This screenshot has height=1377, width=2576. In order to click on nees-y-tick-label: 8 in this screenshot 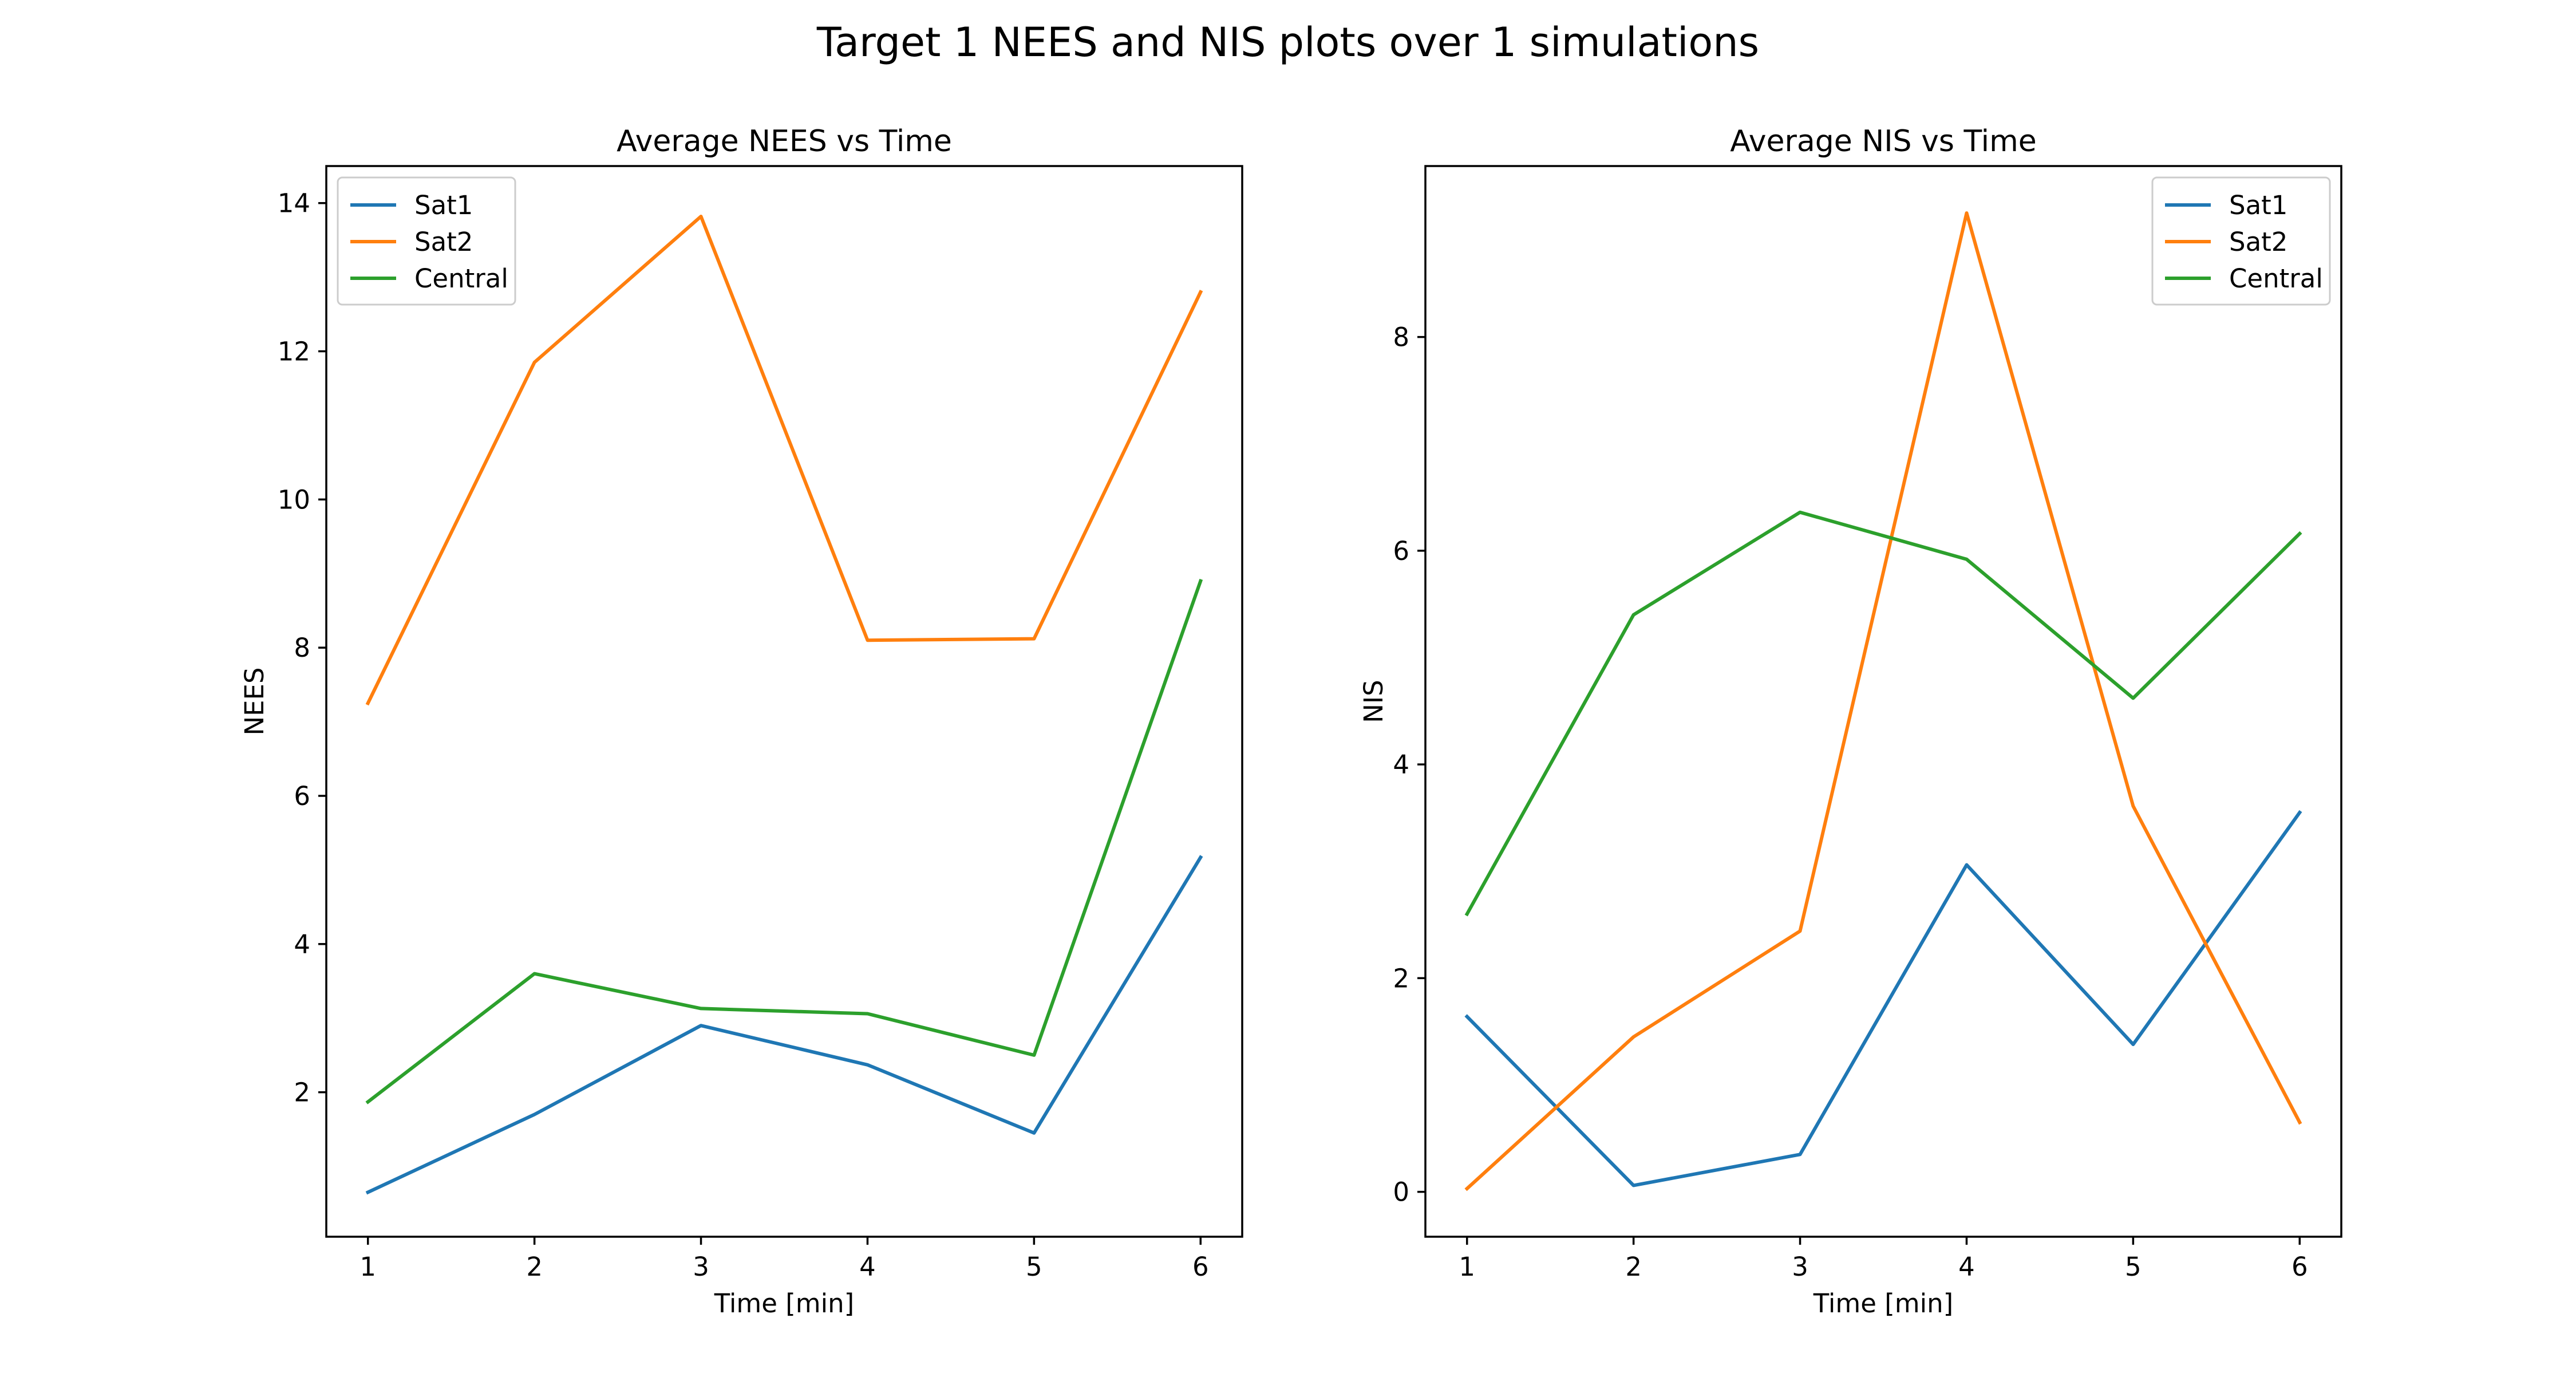, I will do `click(302, 648)`.